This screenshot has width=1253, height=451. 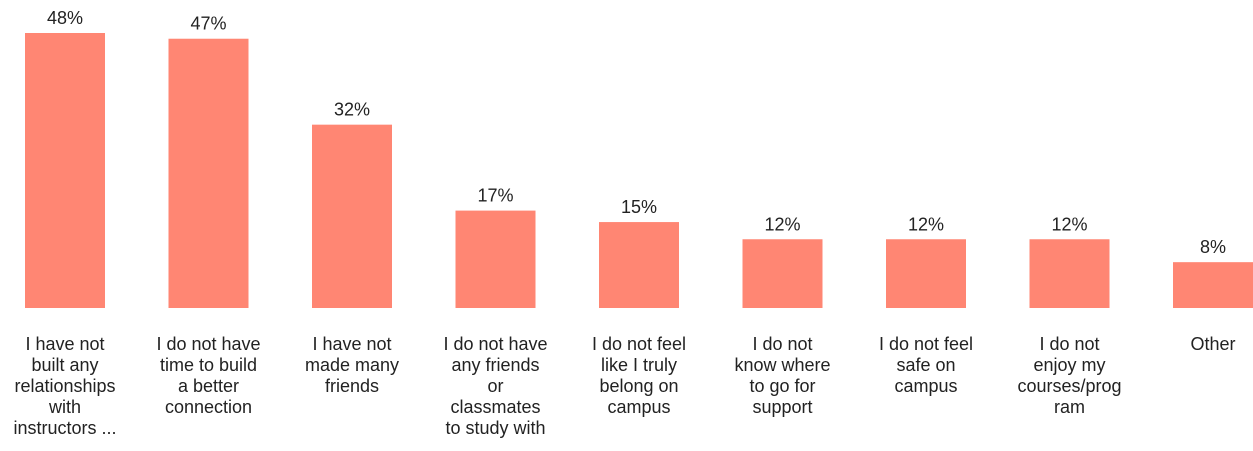 I want to click on category-label-line: any friends, so click(x=495, y=365).